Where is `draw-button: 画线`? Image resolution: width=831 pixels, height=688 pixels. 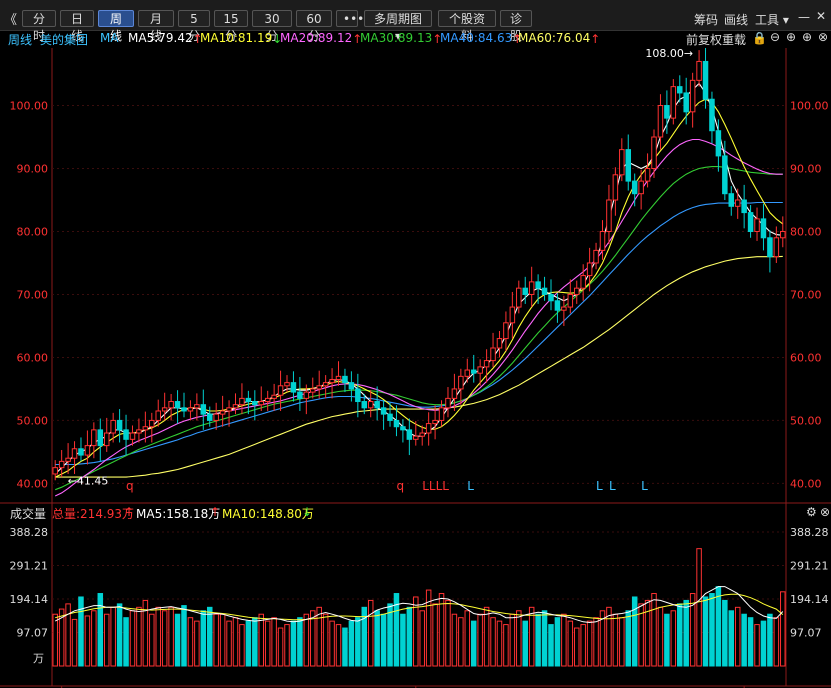 draw-button: 画线 is located at coordinates (736, 20).